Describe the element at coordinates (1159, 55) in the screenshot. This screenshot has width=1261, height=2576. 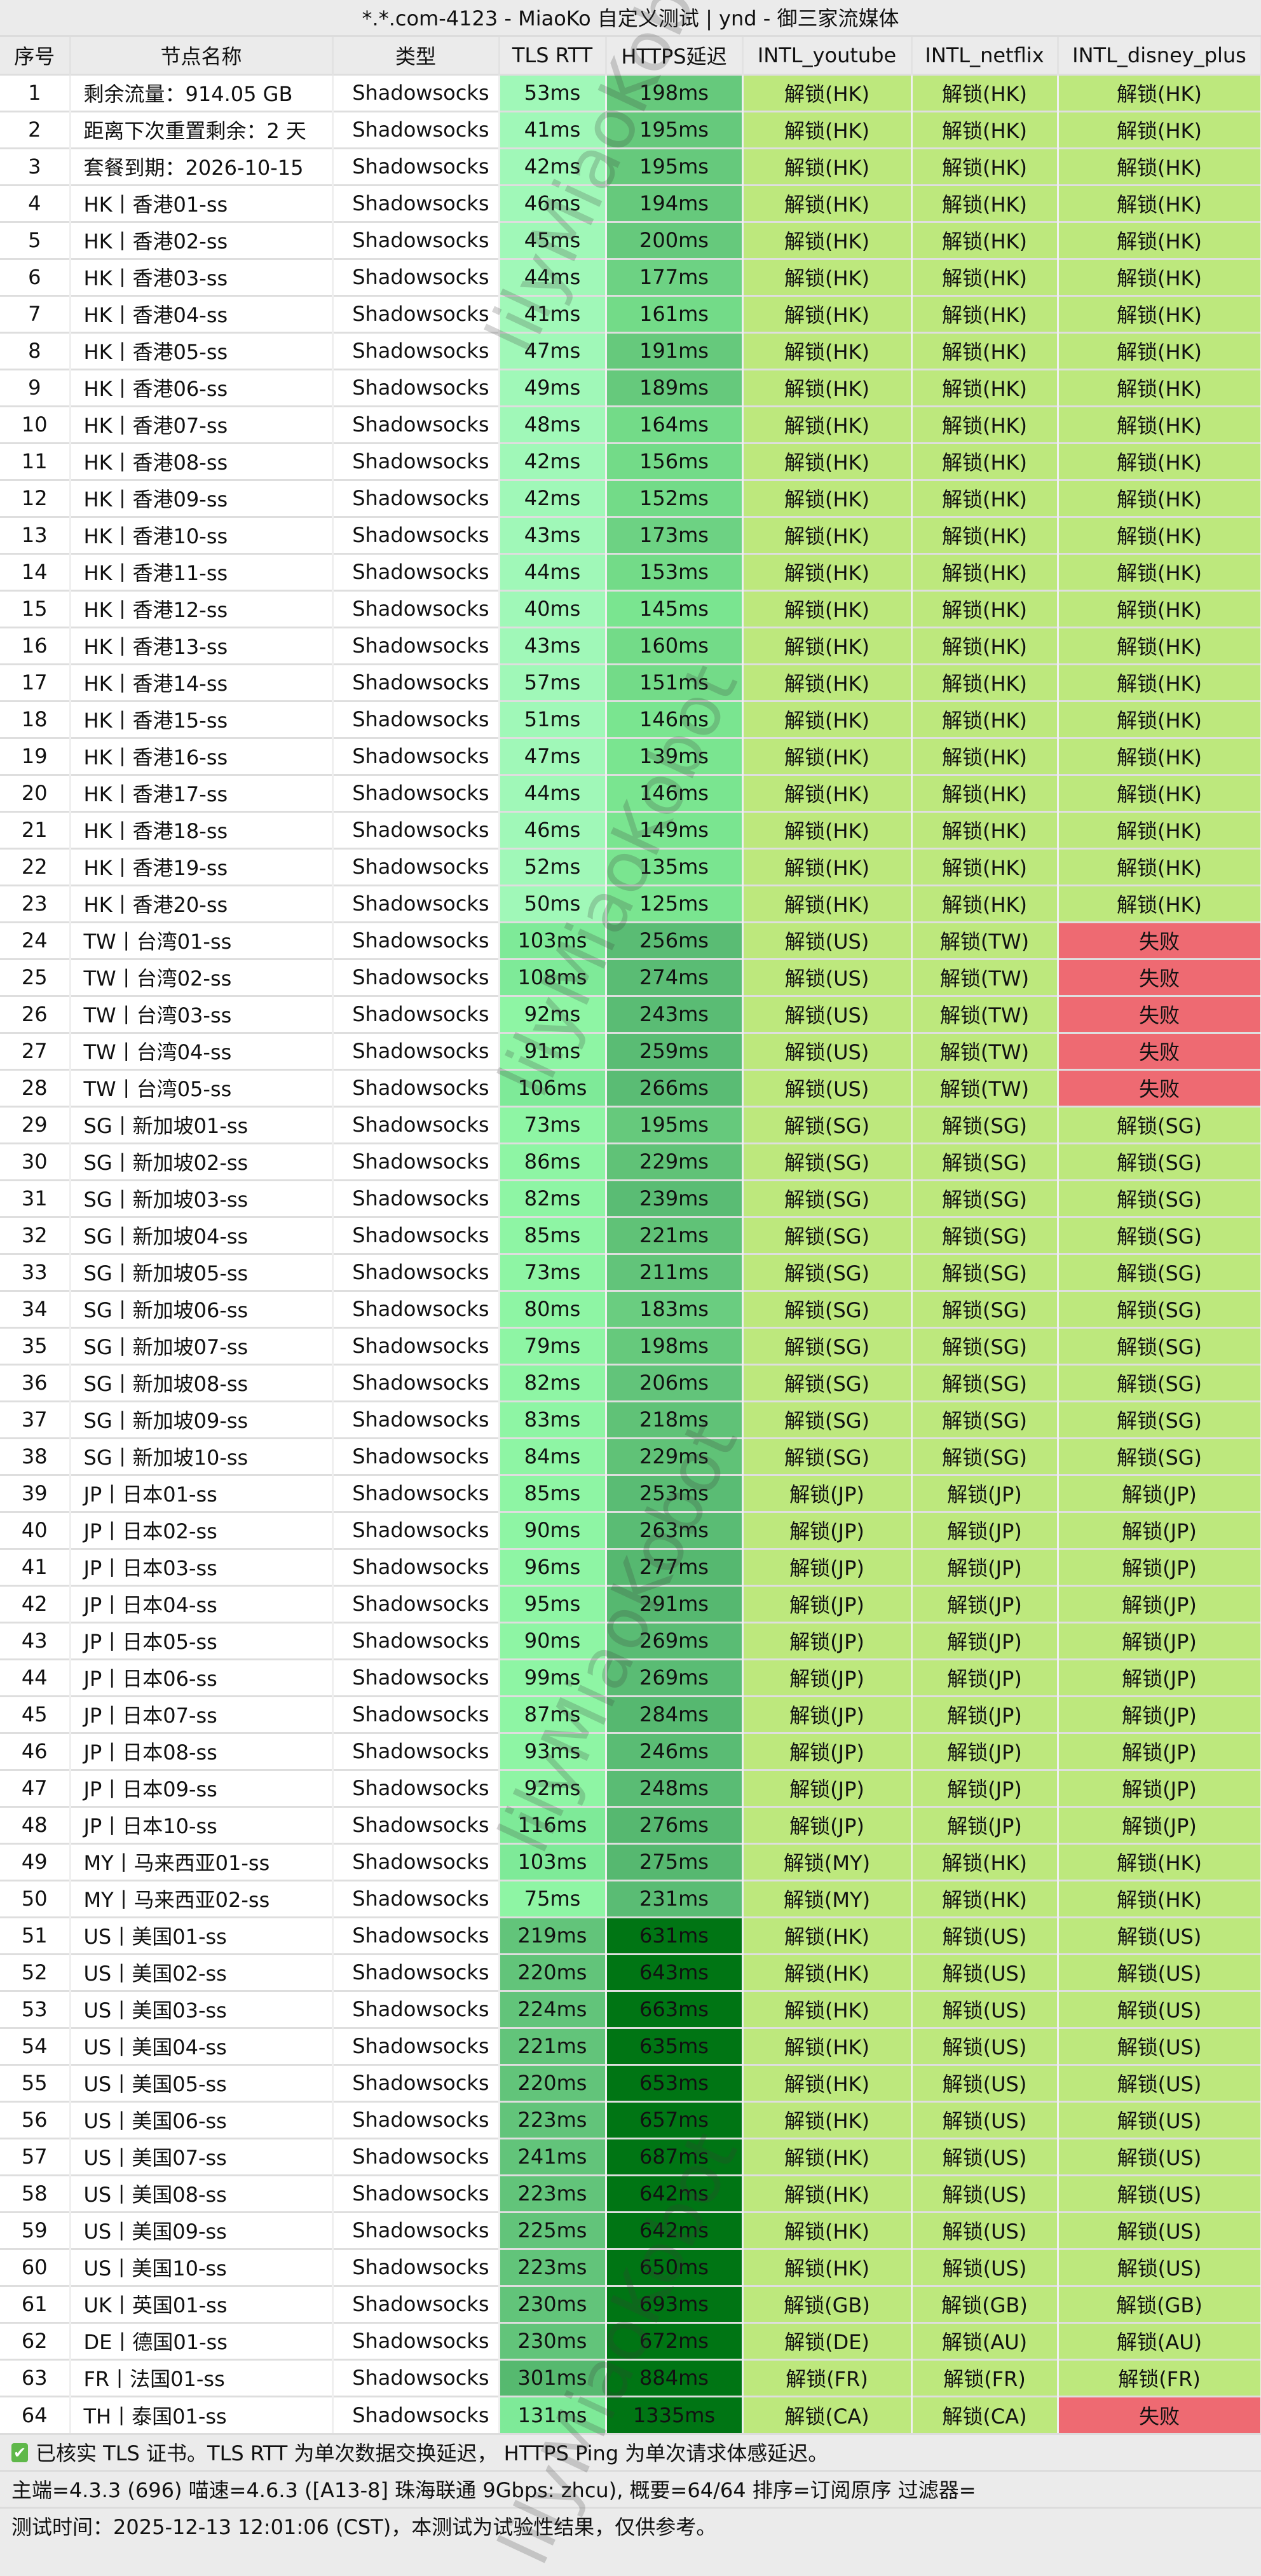
I see `col-header-disney-plus: INTL_disney_plus` at that location.